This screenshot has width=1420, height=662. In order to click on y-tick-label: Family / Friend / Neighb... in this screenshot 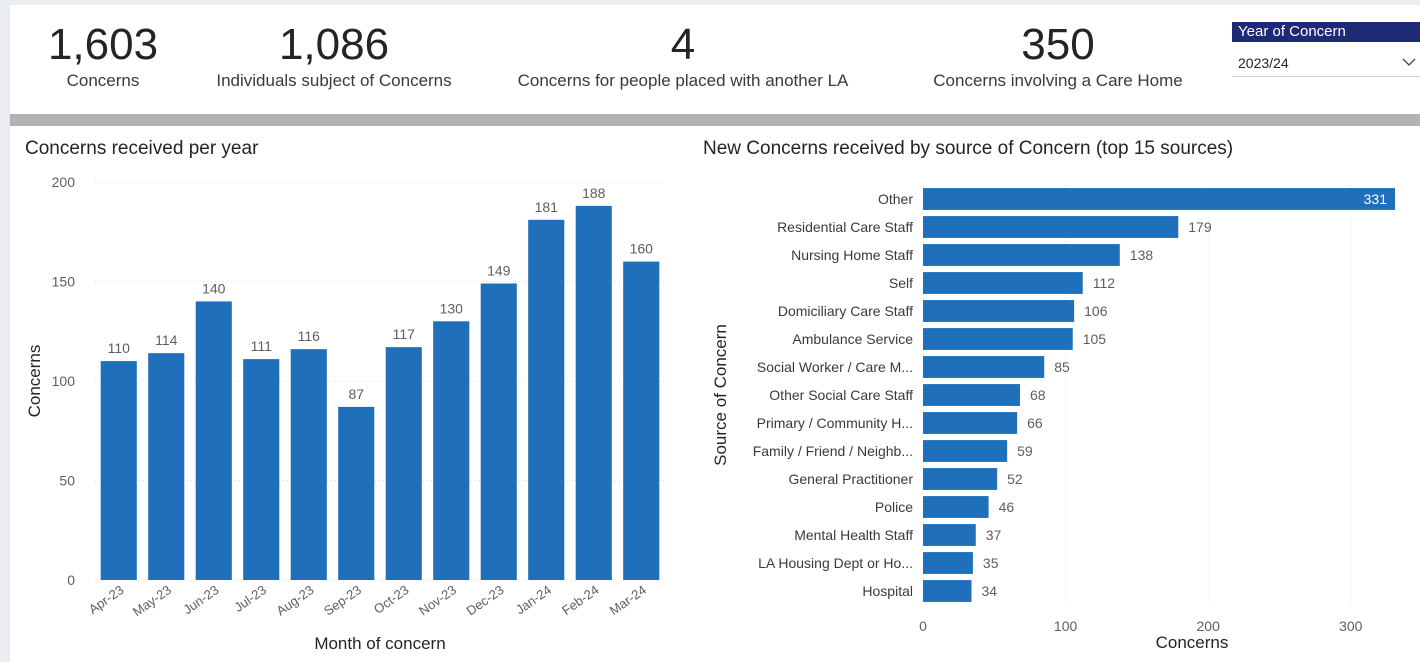, I will do `click(833, 451)`.